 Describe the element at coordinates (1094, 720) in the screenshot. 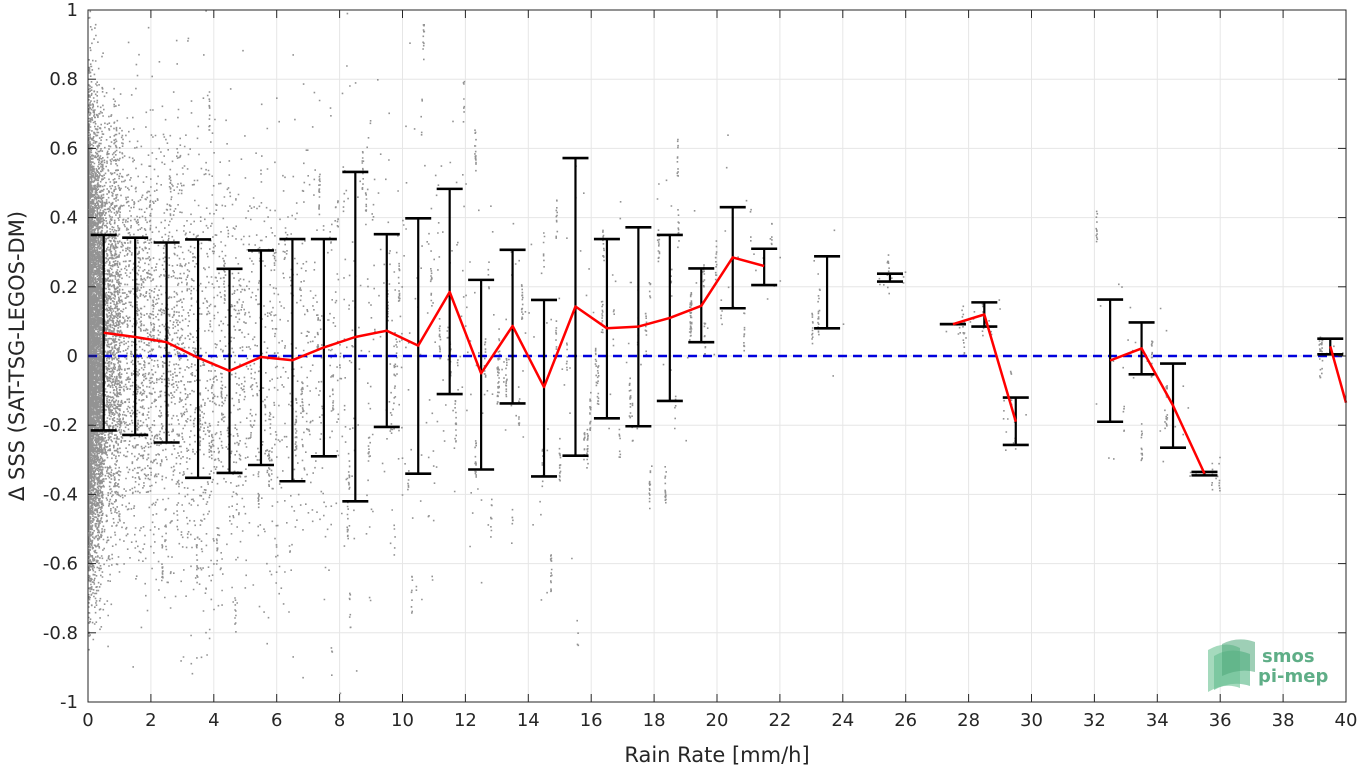

I see `x-tick-label: 32` at that location.